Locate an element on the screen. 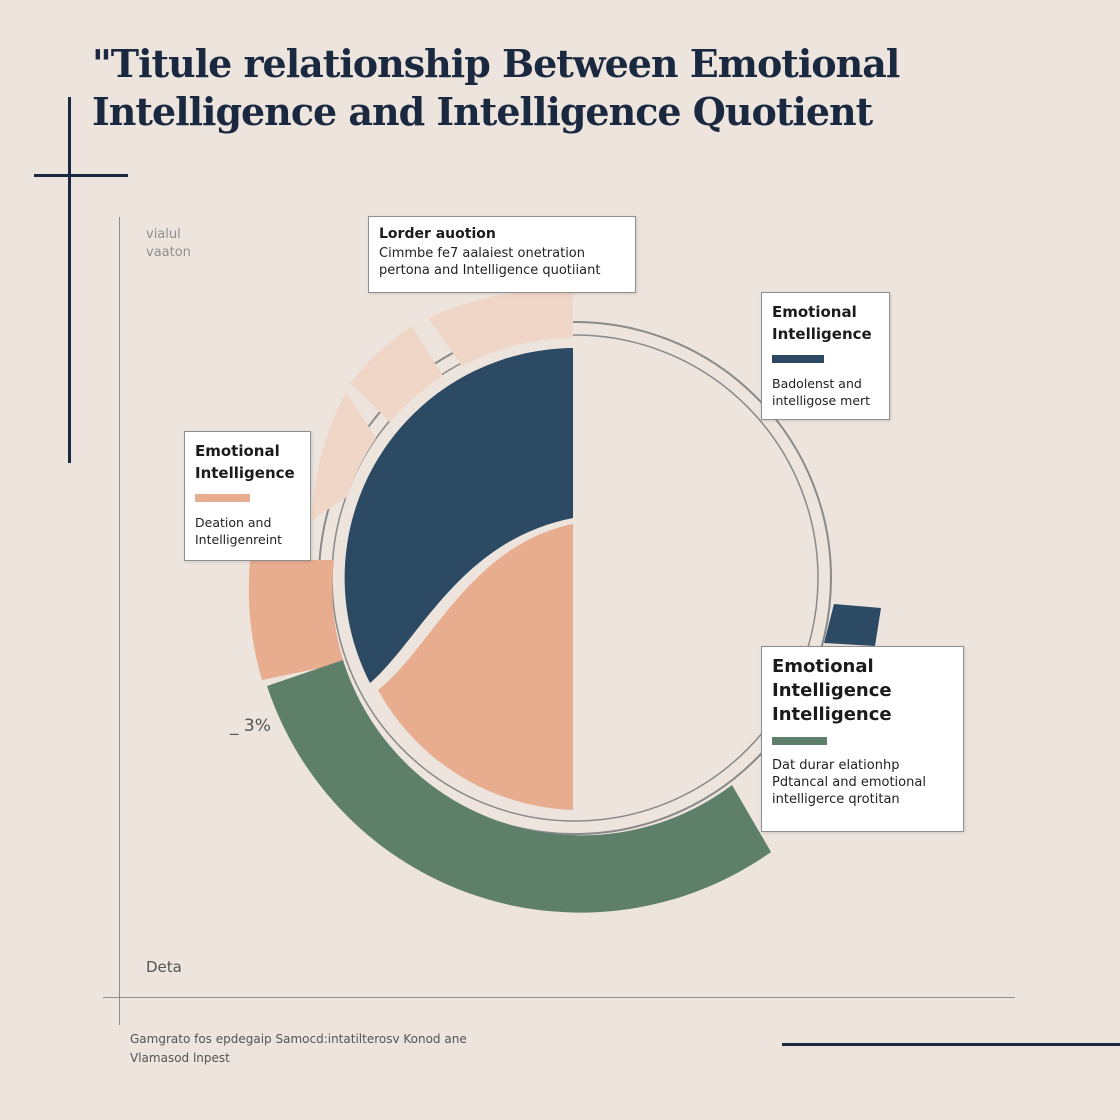  callout-bottom-body-line-1: Dat durar elationhp is located at coordinates (836, 765).